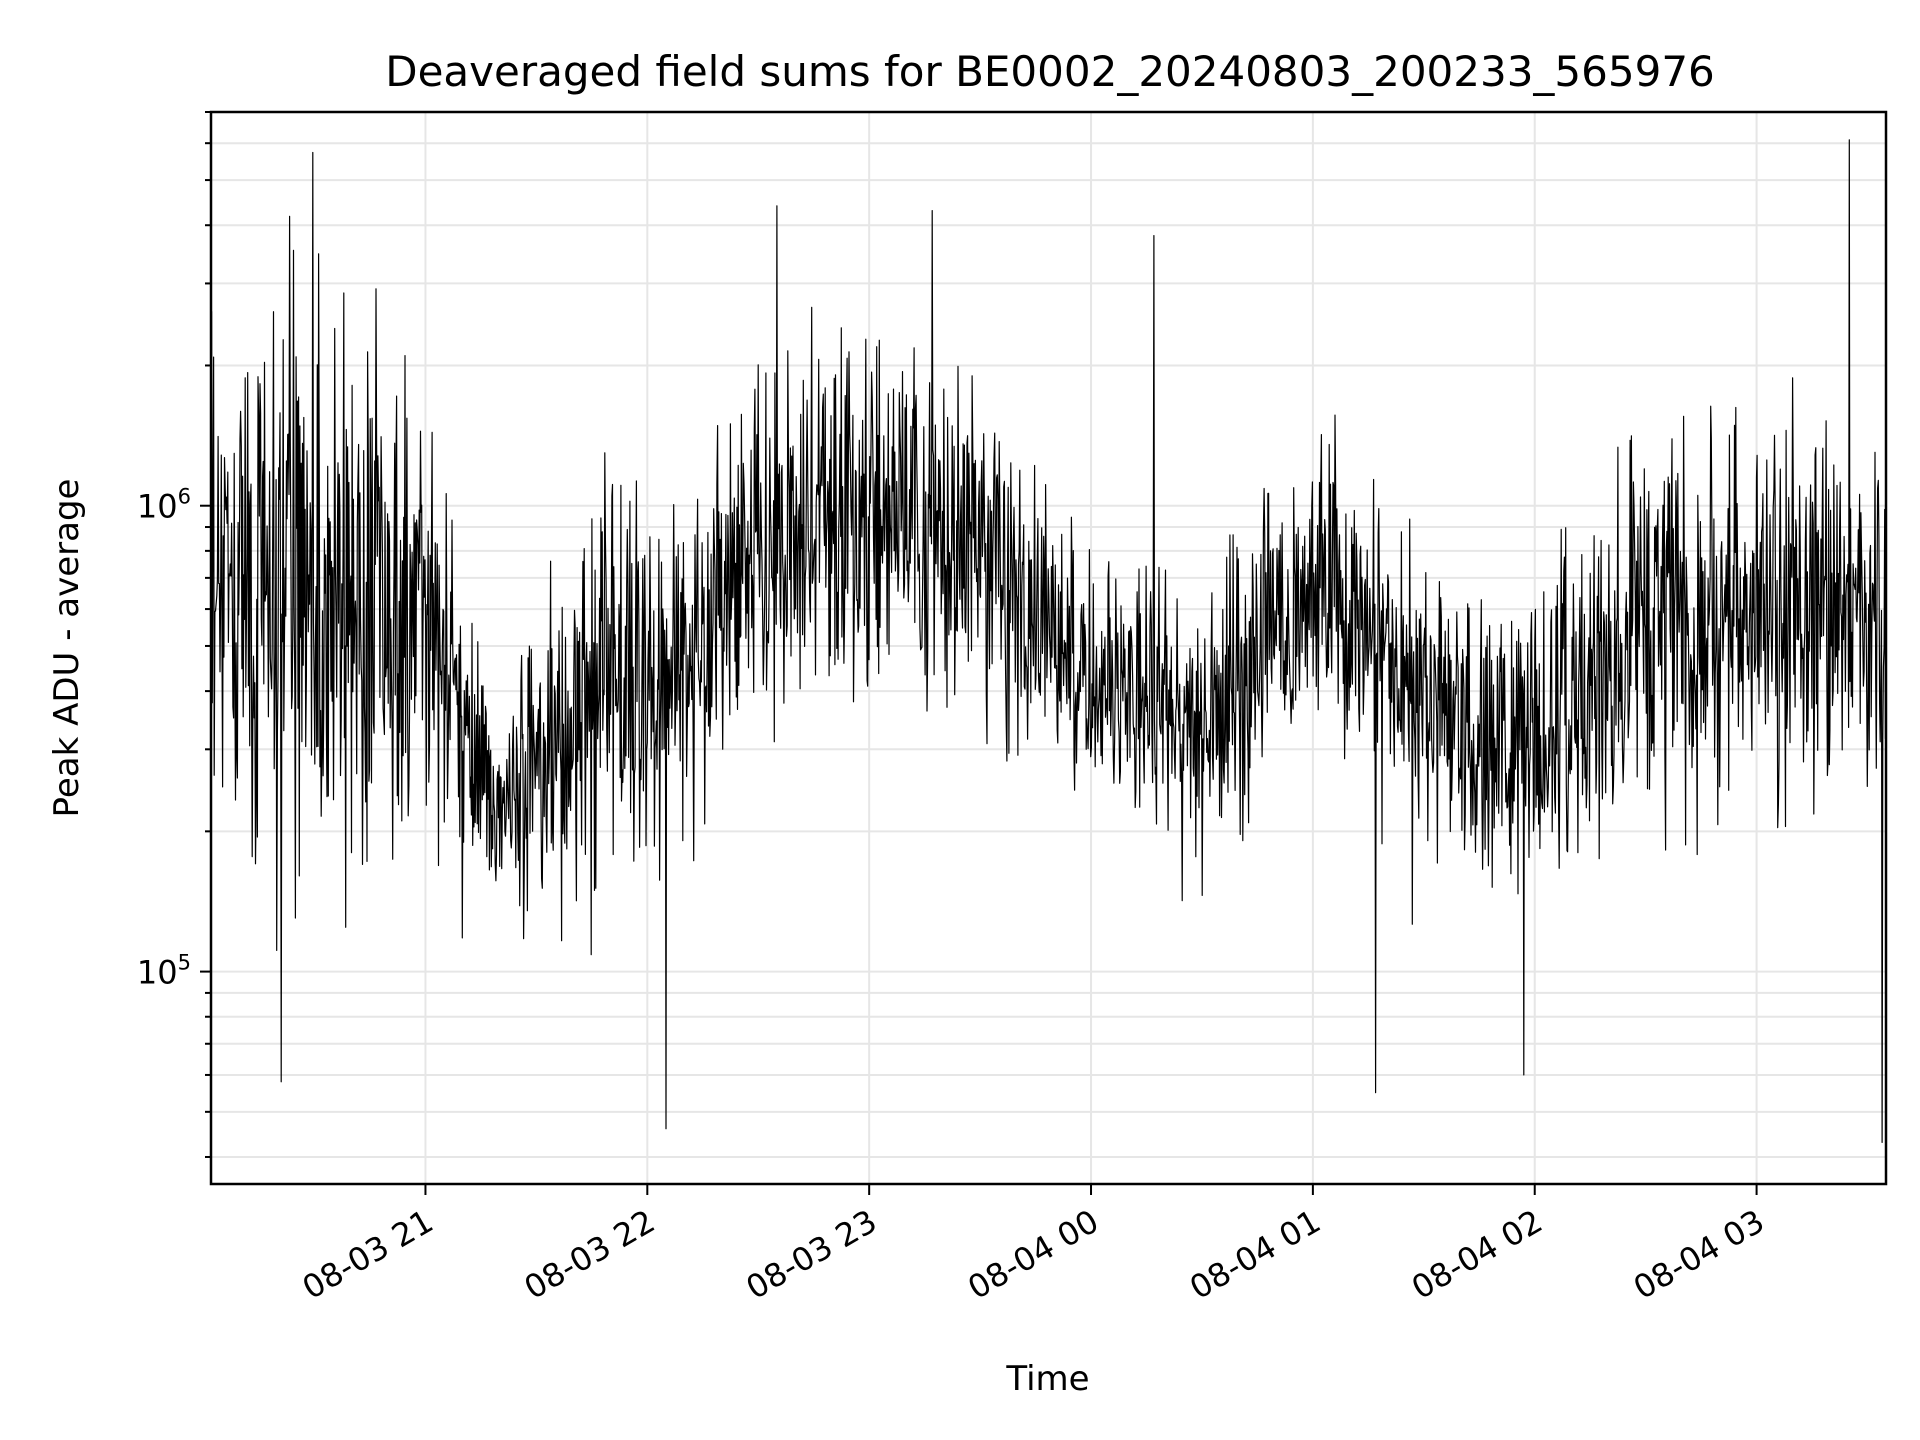  Describe the element at coordinates (67, 648) in the screenshot. I see `y-axis-label: Peak ADU - average` at that location.